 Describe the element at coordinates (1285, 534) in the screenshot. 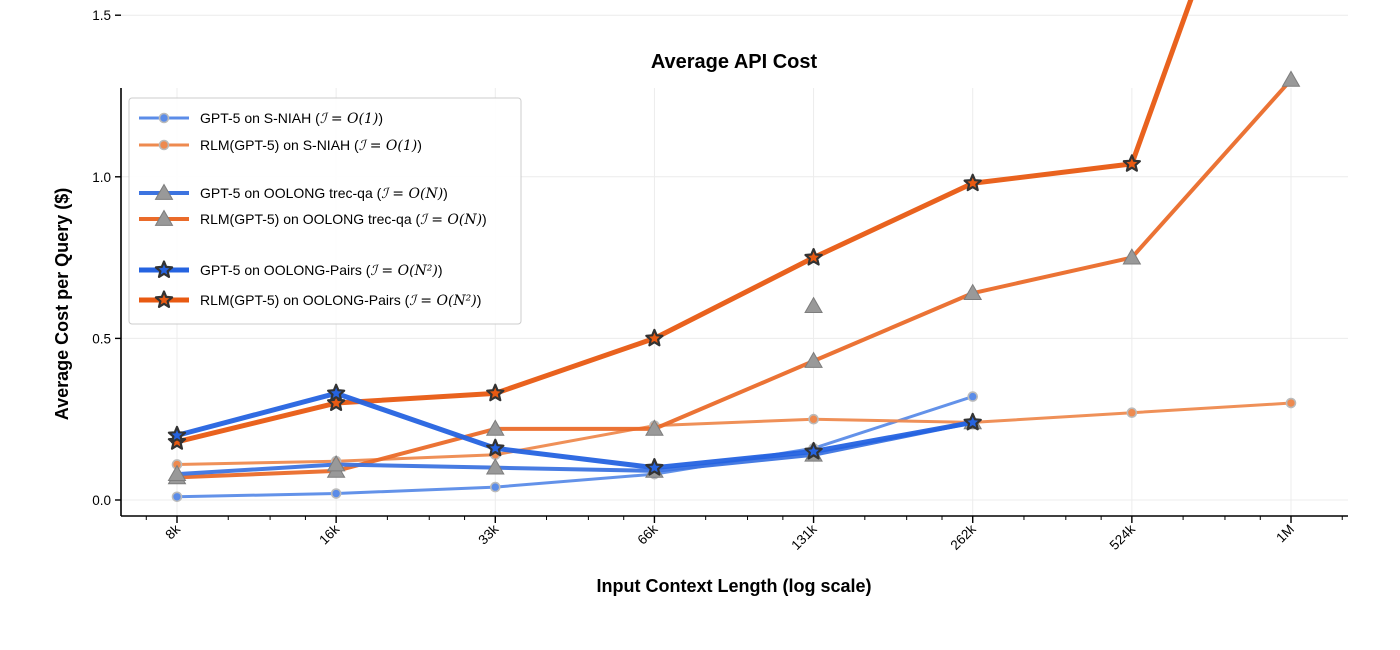

I see `x-tick-label-1M: 1M` at that location.